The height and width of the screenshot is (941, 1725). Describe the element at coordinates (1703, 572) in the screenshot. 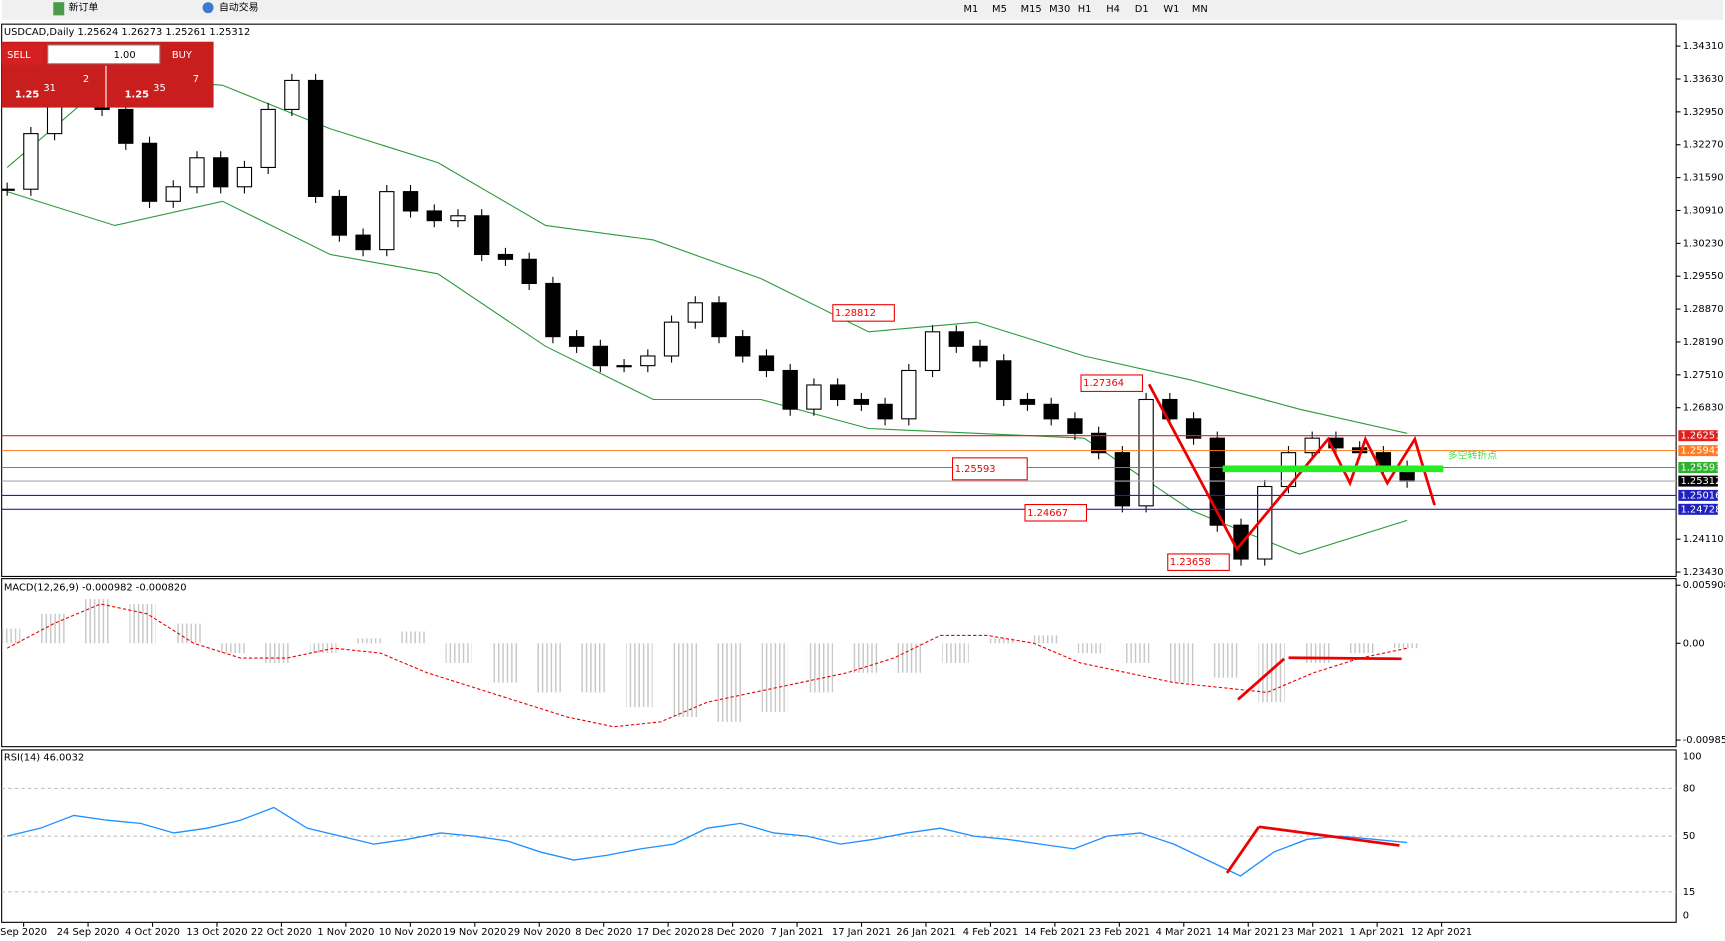

I see `price-tick-label: 1.23430` at that location.